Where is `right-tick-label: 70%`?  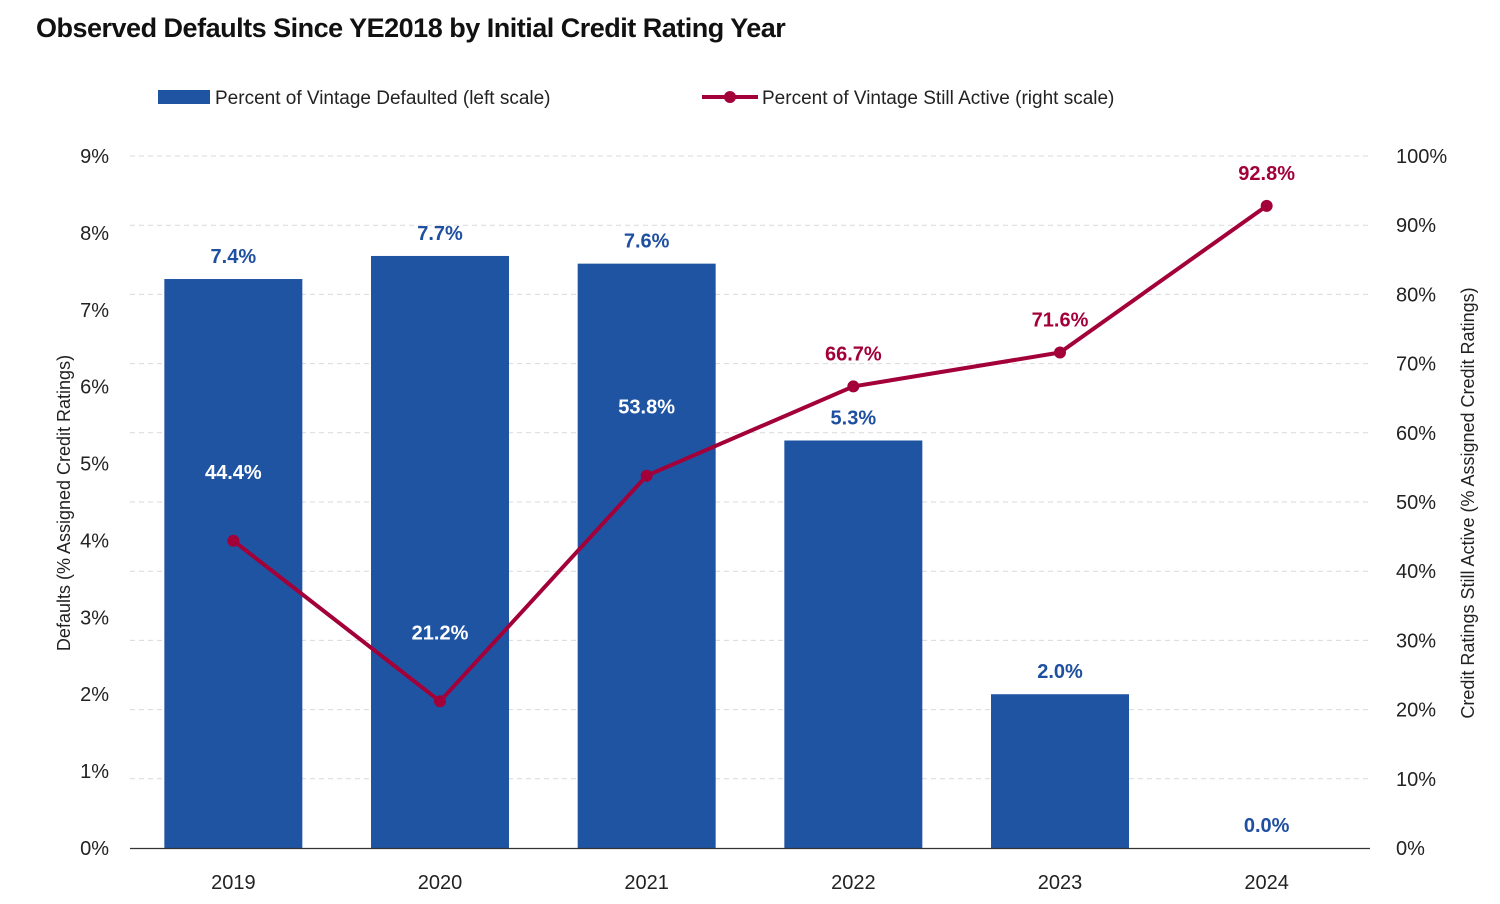 right-tick-label: 70% is located at coordinates (1416, 365).